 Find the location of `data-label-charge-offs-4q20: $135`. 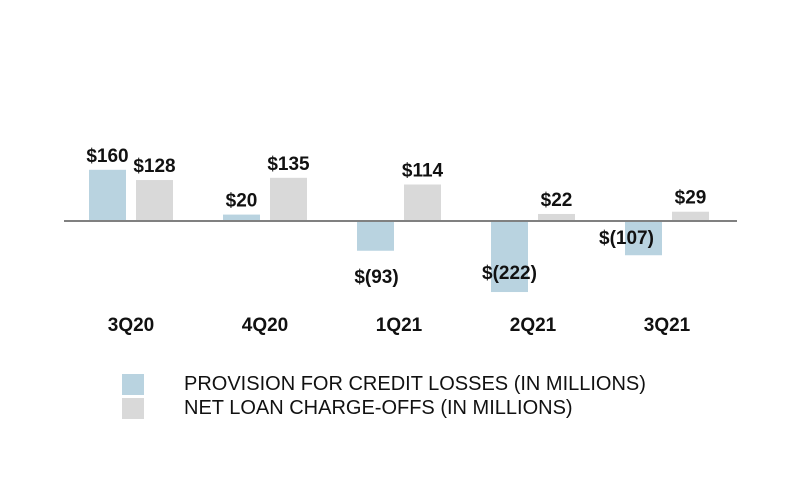

data-label-charge-offs-4q20: $135 is located at coordinates (288, 164).